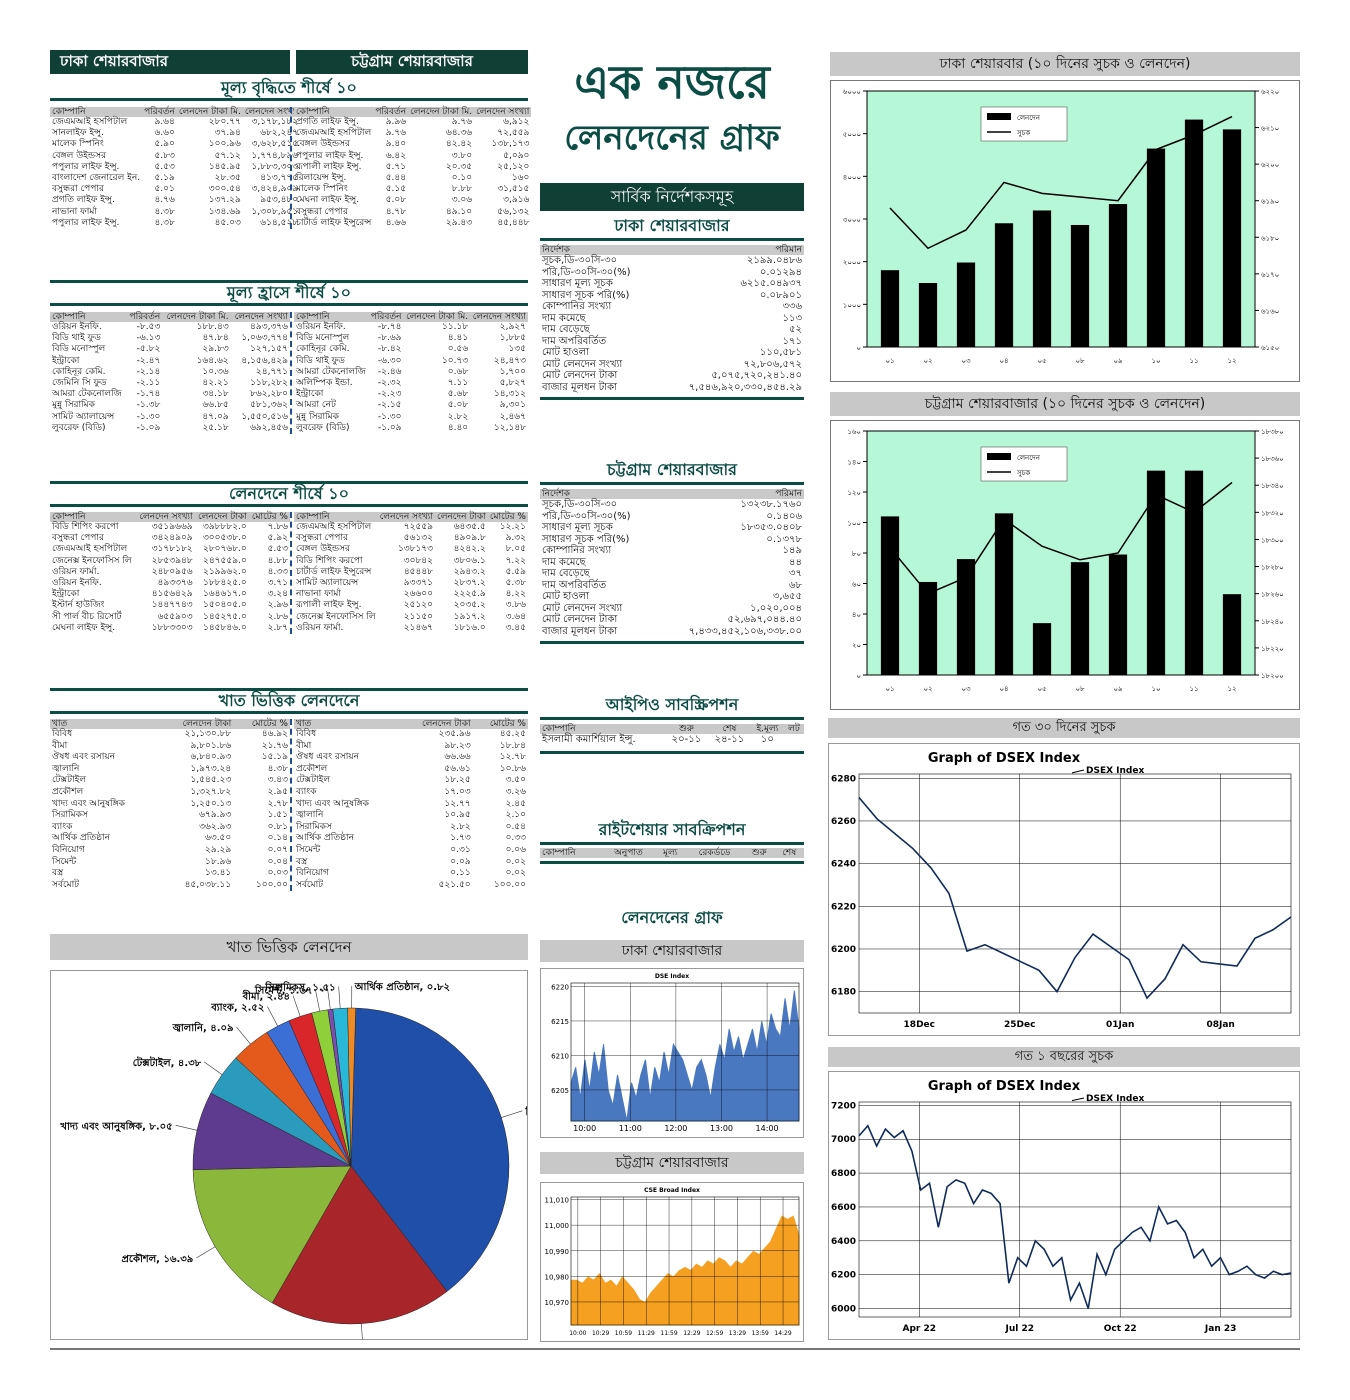  Describe the element at coordinates (215, 349) in the screenshot. I see `table-cell: ২৯.৮৩` at that location.